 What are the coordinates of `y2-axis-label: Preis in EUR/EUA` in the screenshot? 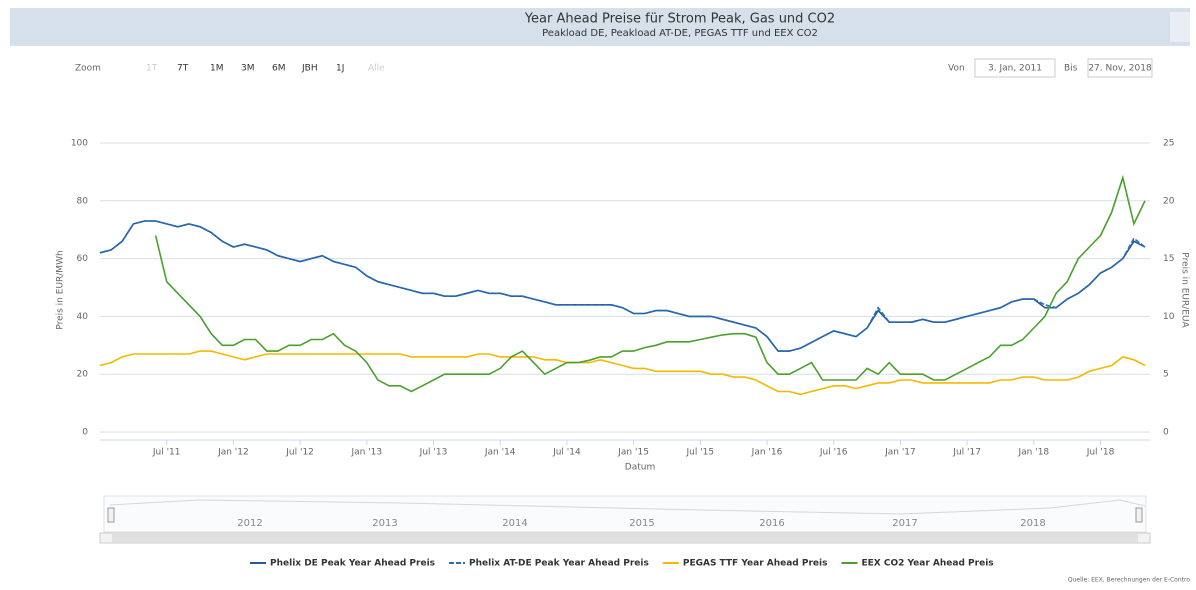 It's located at (1185, 290).